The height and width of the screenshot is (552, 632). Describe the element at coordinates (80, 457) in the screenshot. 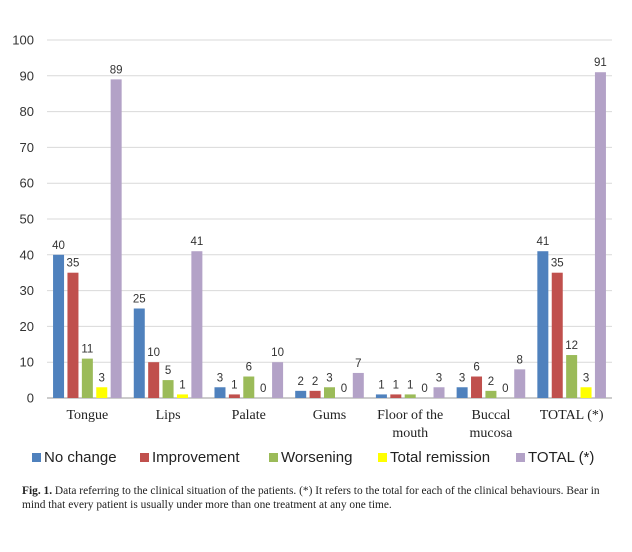

I see `legend-label: No change` at that location.